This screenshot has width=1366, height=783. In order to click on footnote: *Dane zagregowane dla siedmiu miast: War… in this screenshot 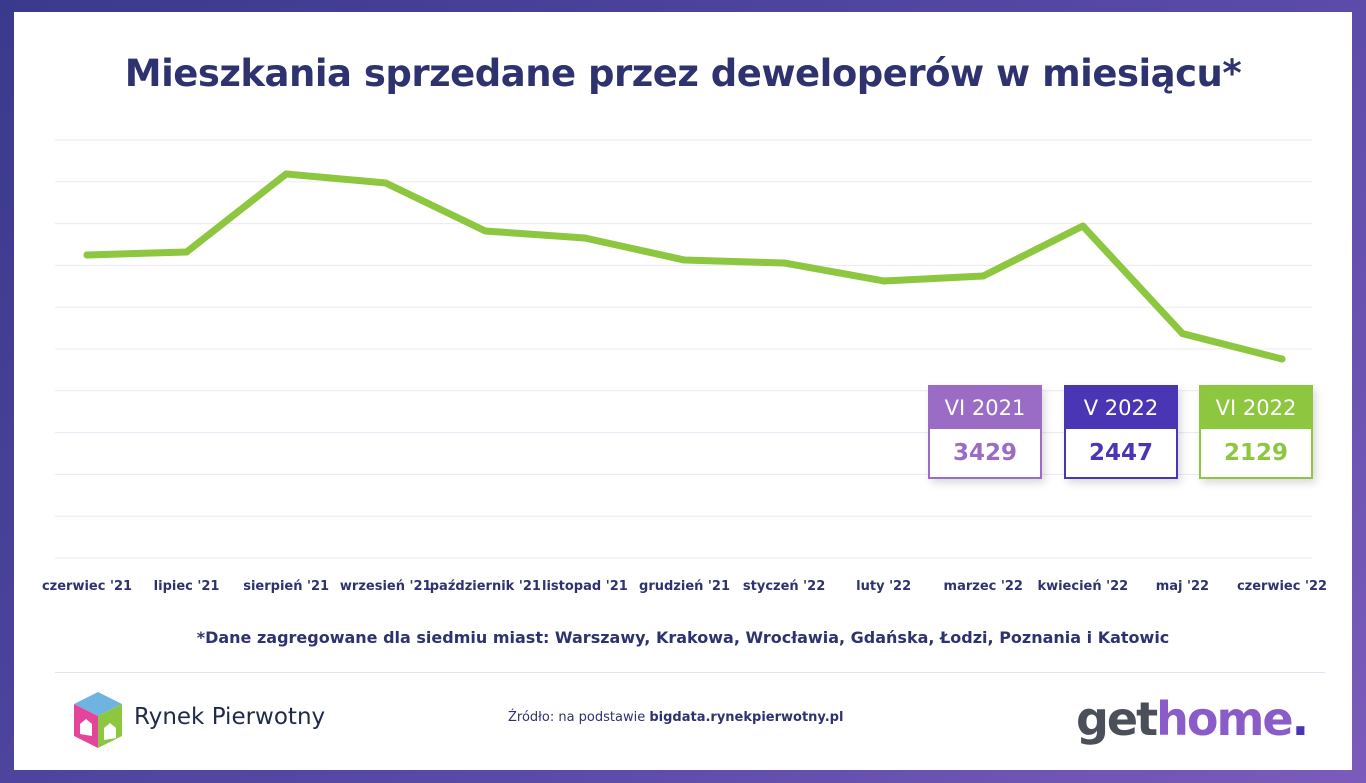, I will do `click(683, 637)`.